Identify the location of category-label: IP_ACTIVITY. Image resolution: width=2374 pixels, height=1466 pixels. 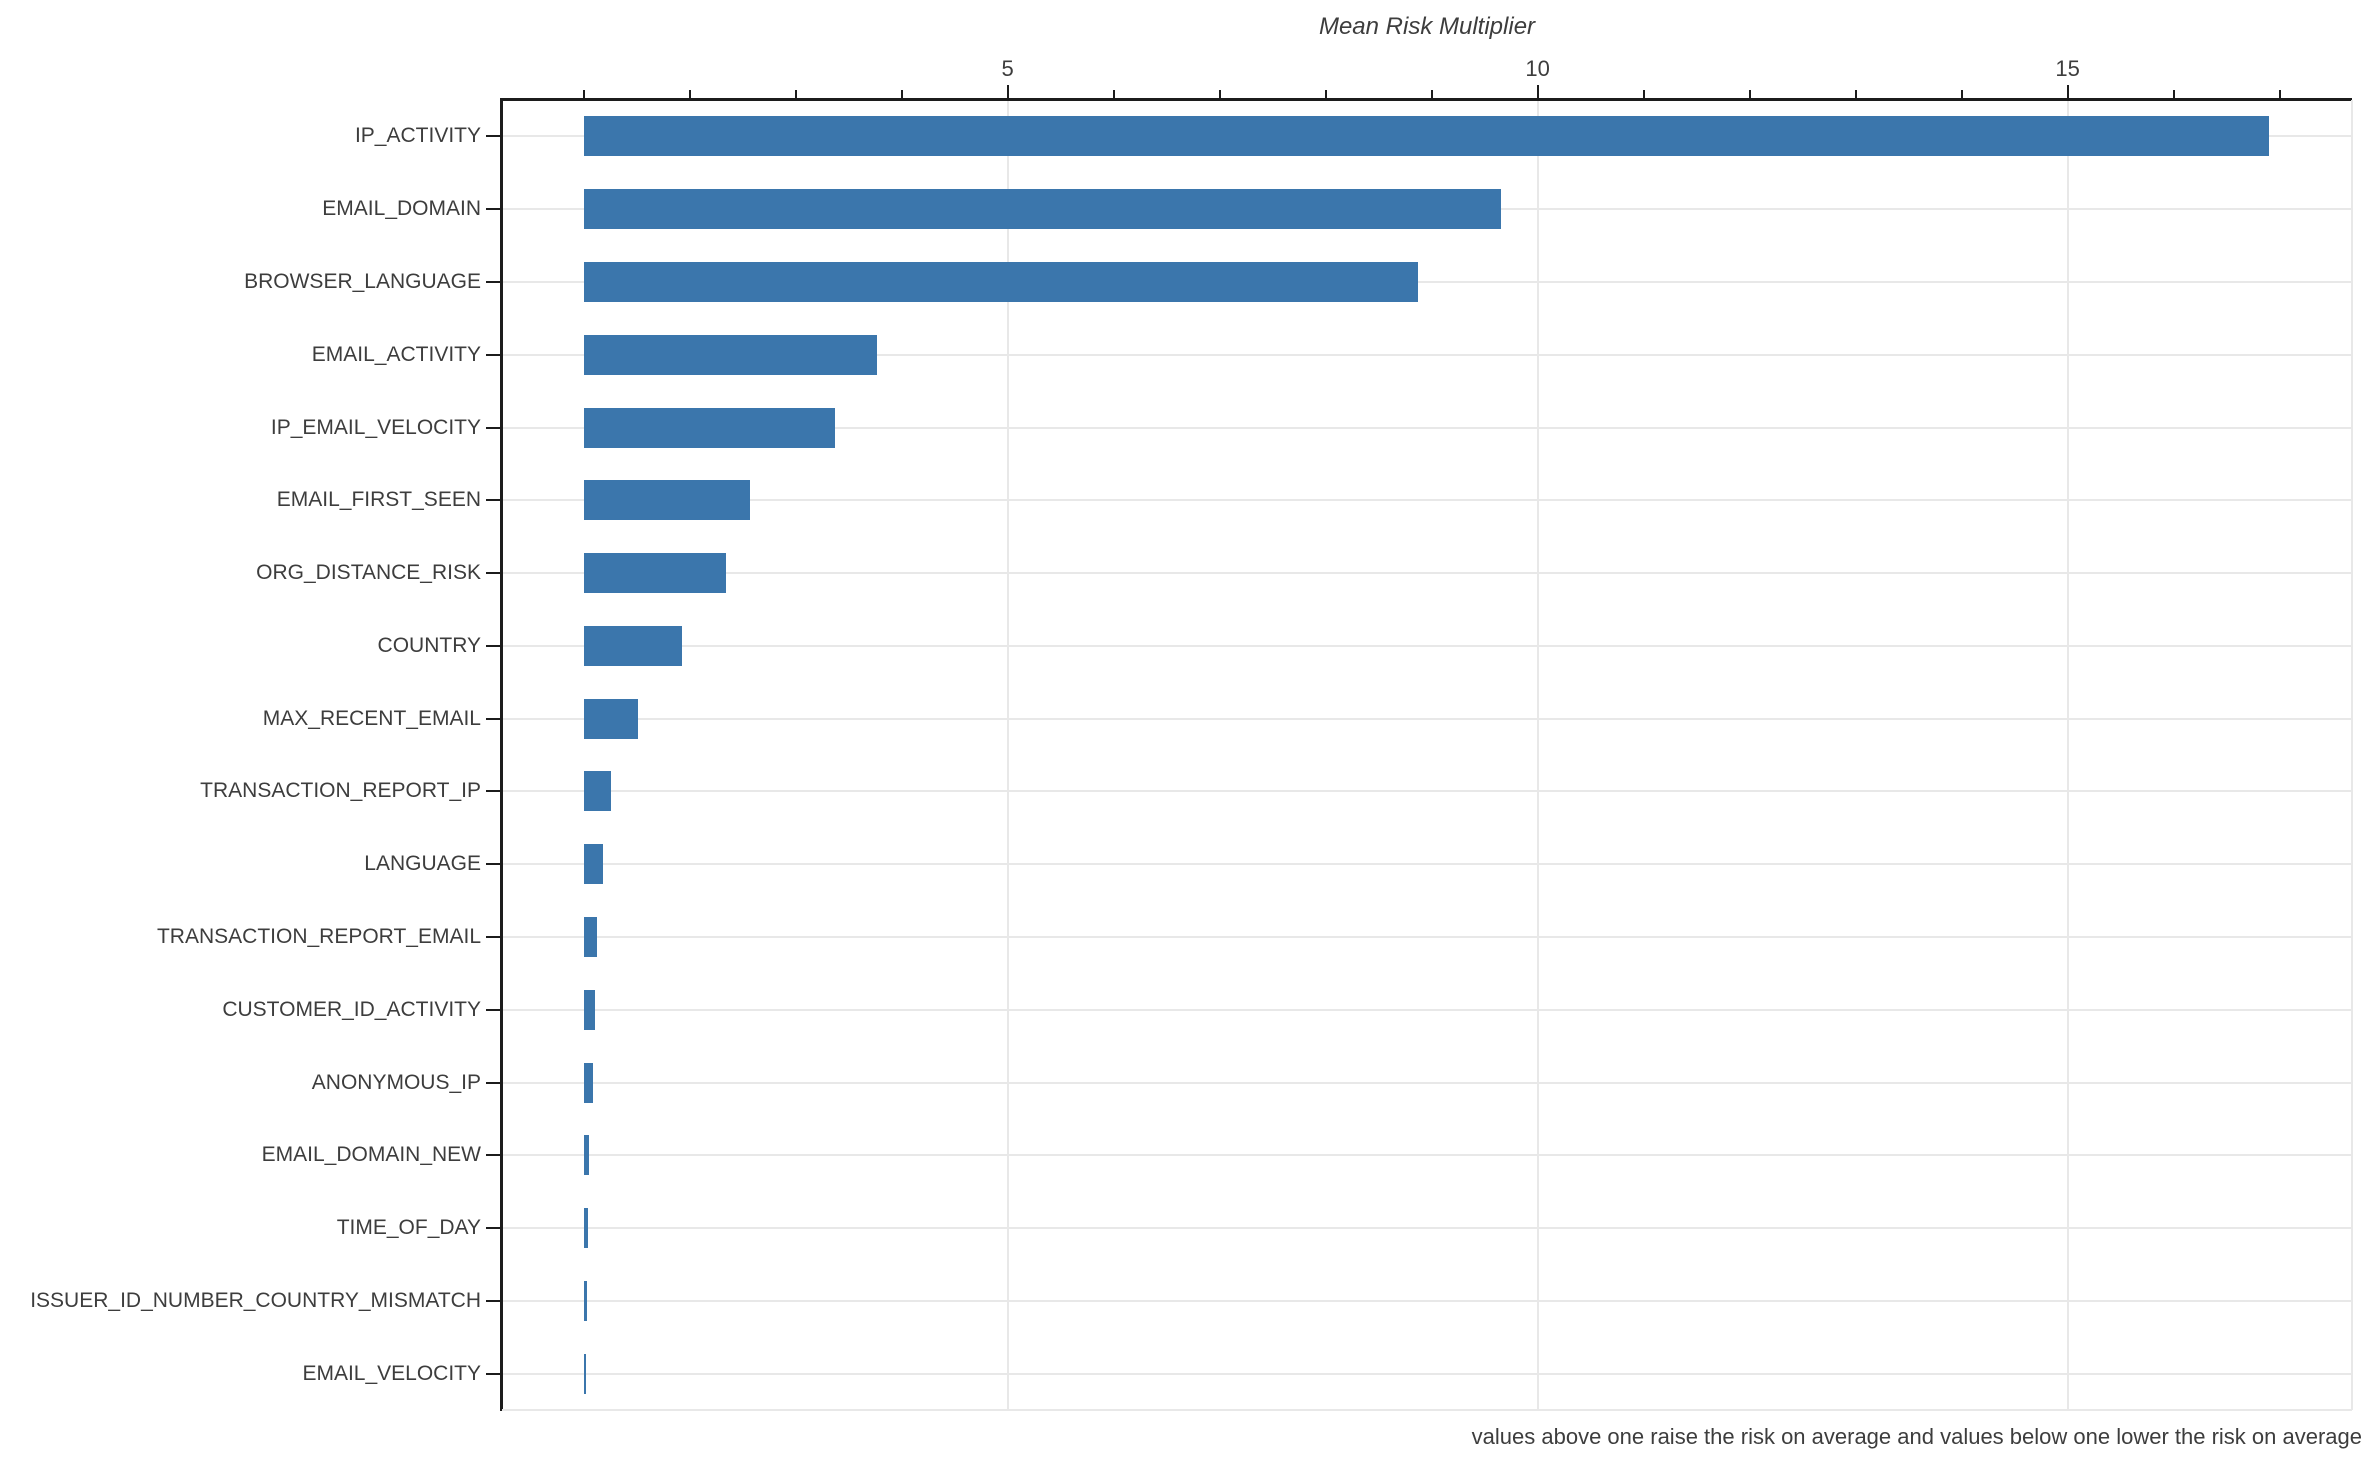
(417, 136).